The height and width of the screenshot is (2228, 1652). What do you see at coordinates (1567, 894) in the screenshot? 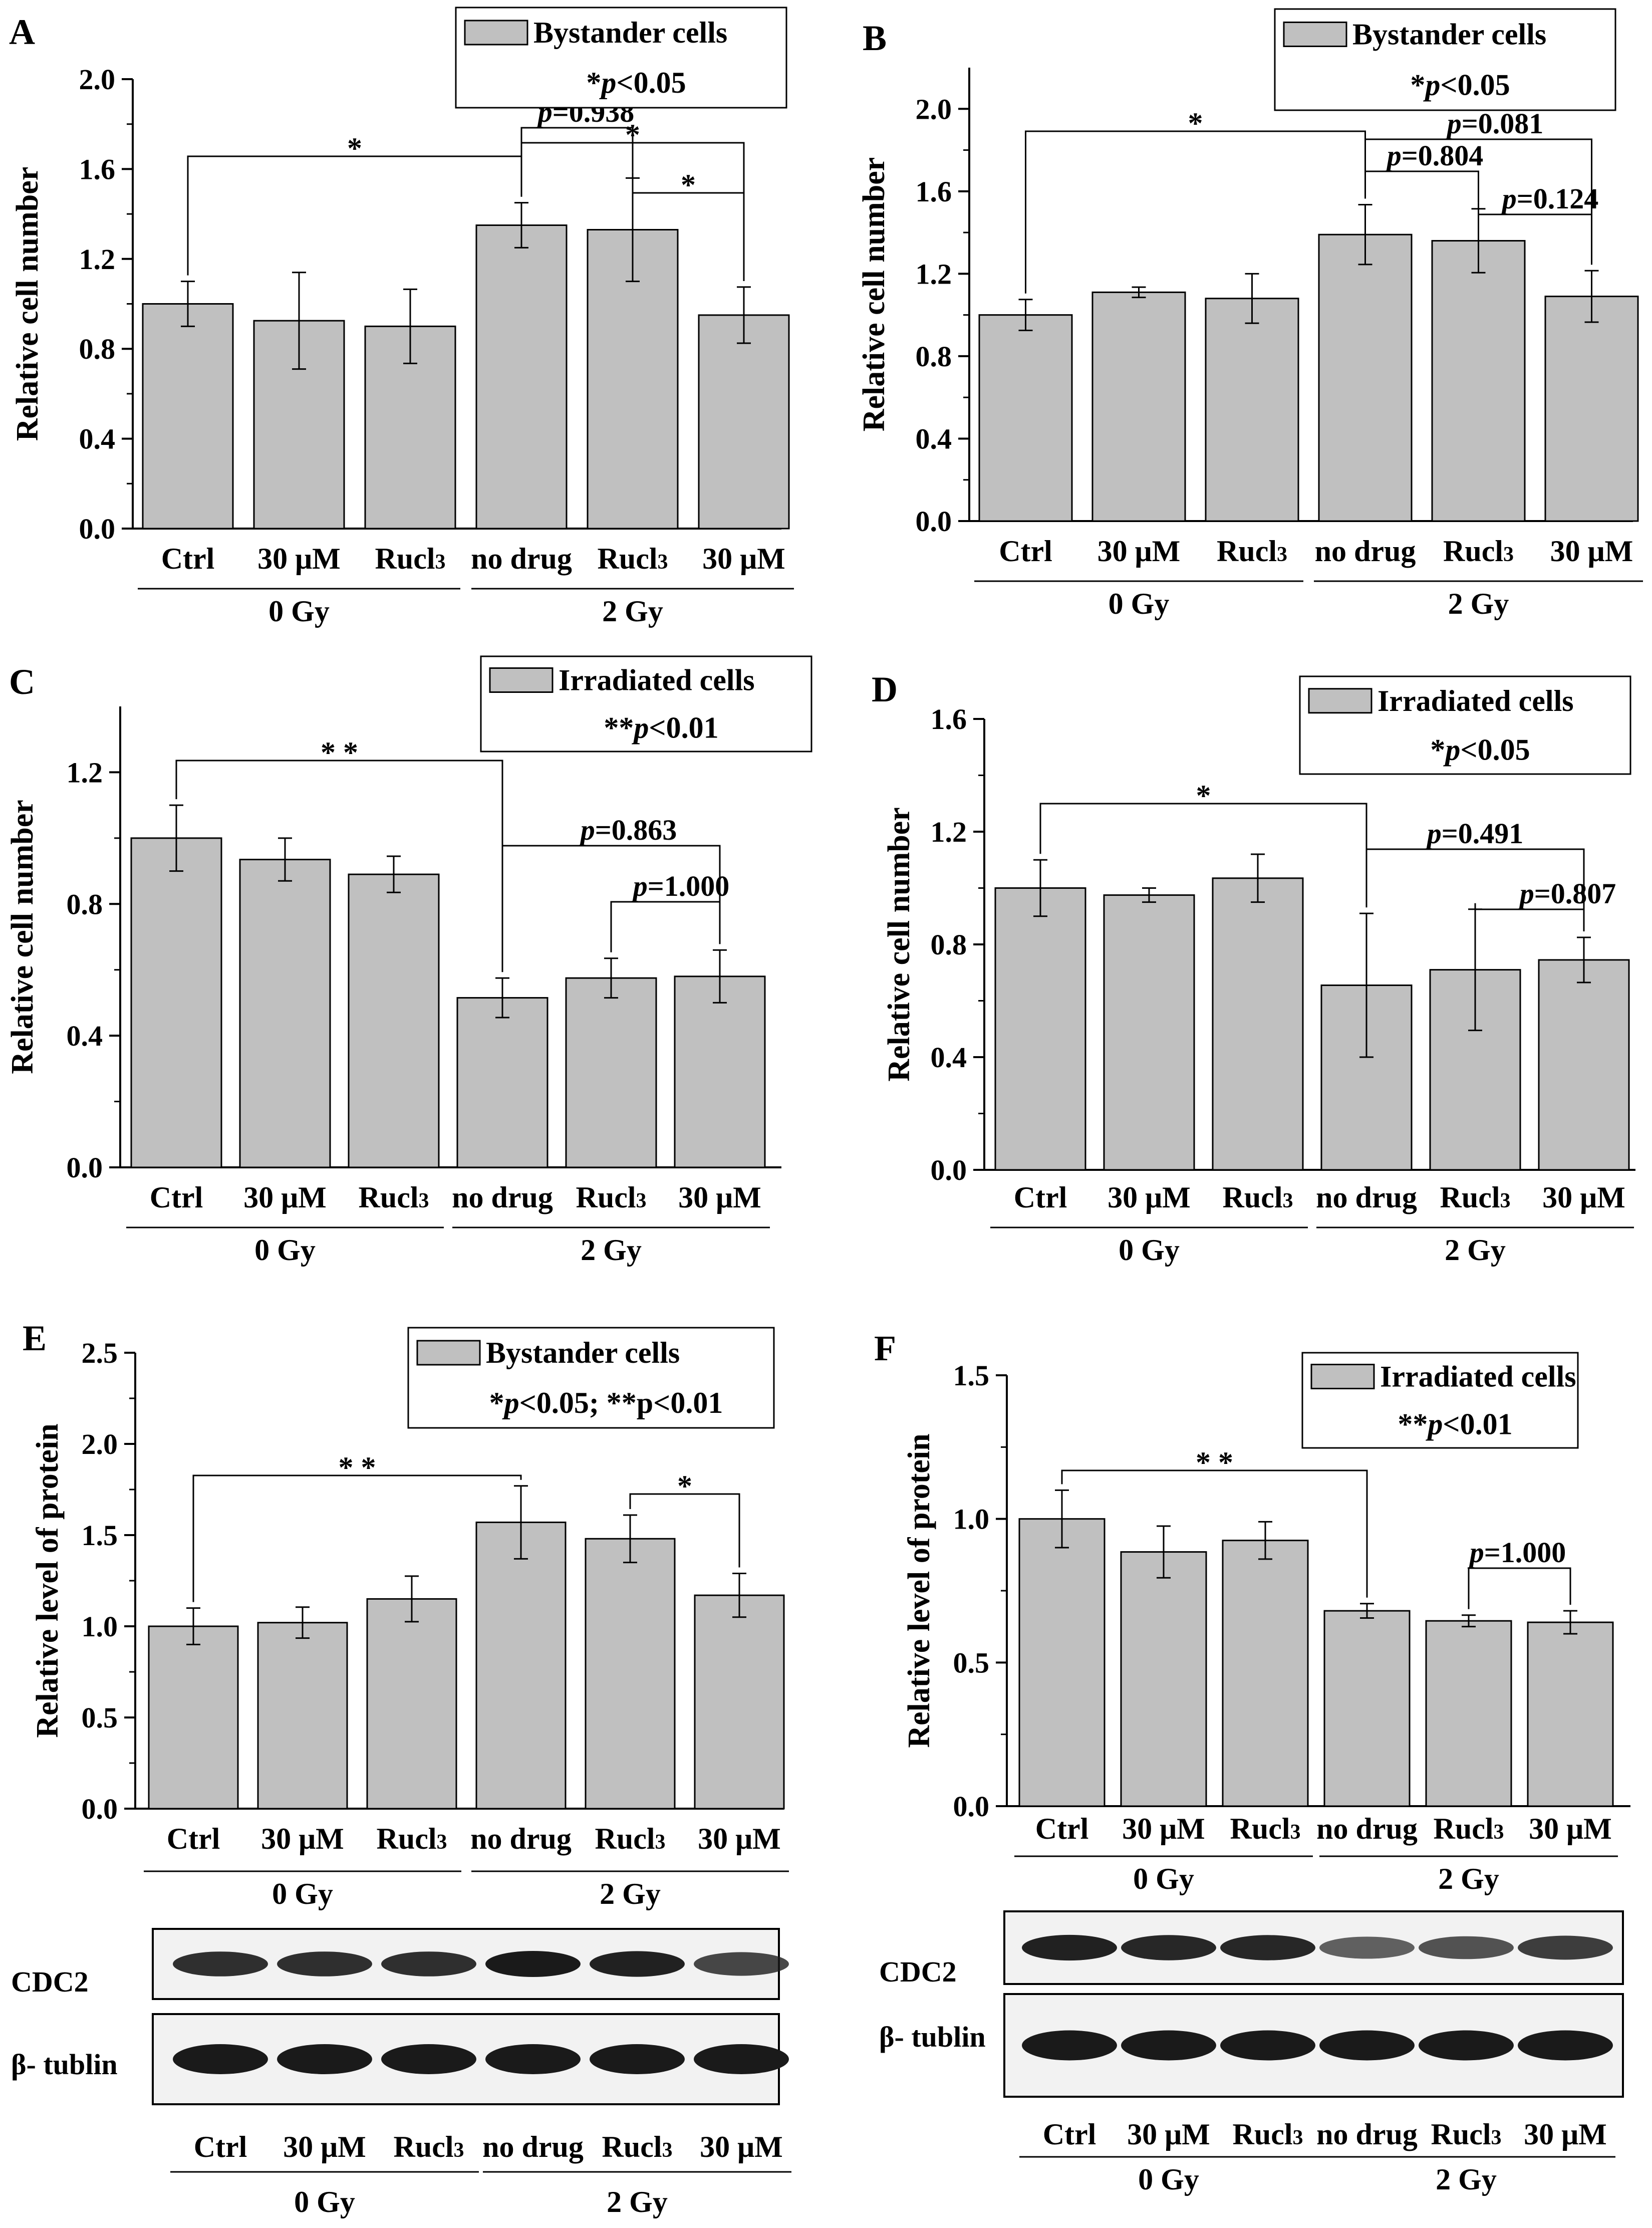
I see `significance-label-d: p=0.807` at bounding box center [1567, 894].